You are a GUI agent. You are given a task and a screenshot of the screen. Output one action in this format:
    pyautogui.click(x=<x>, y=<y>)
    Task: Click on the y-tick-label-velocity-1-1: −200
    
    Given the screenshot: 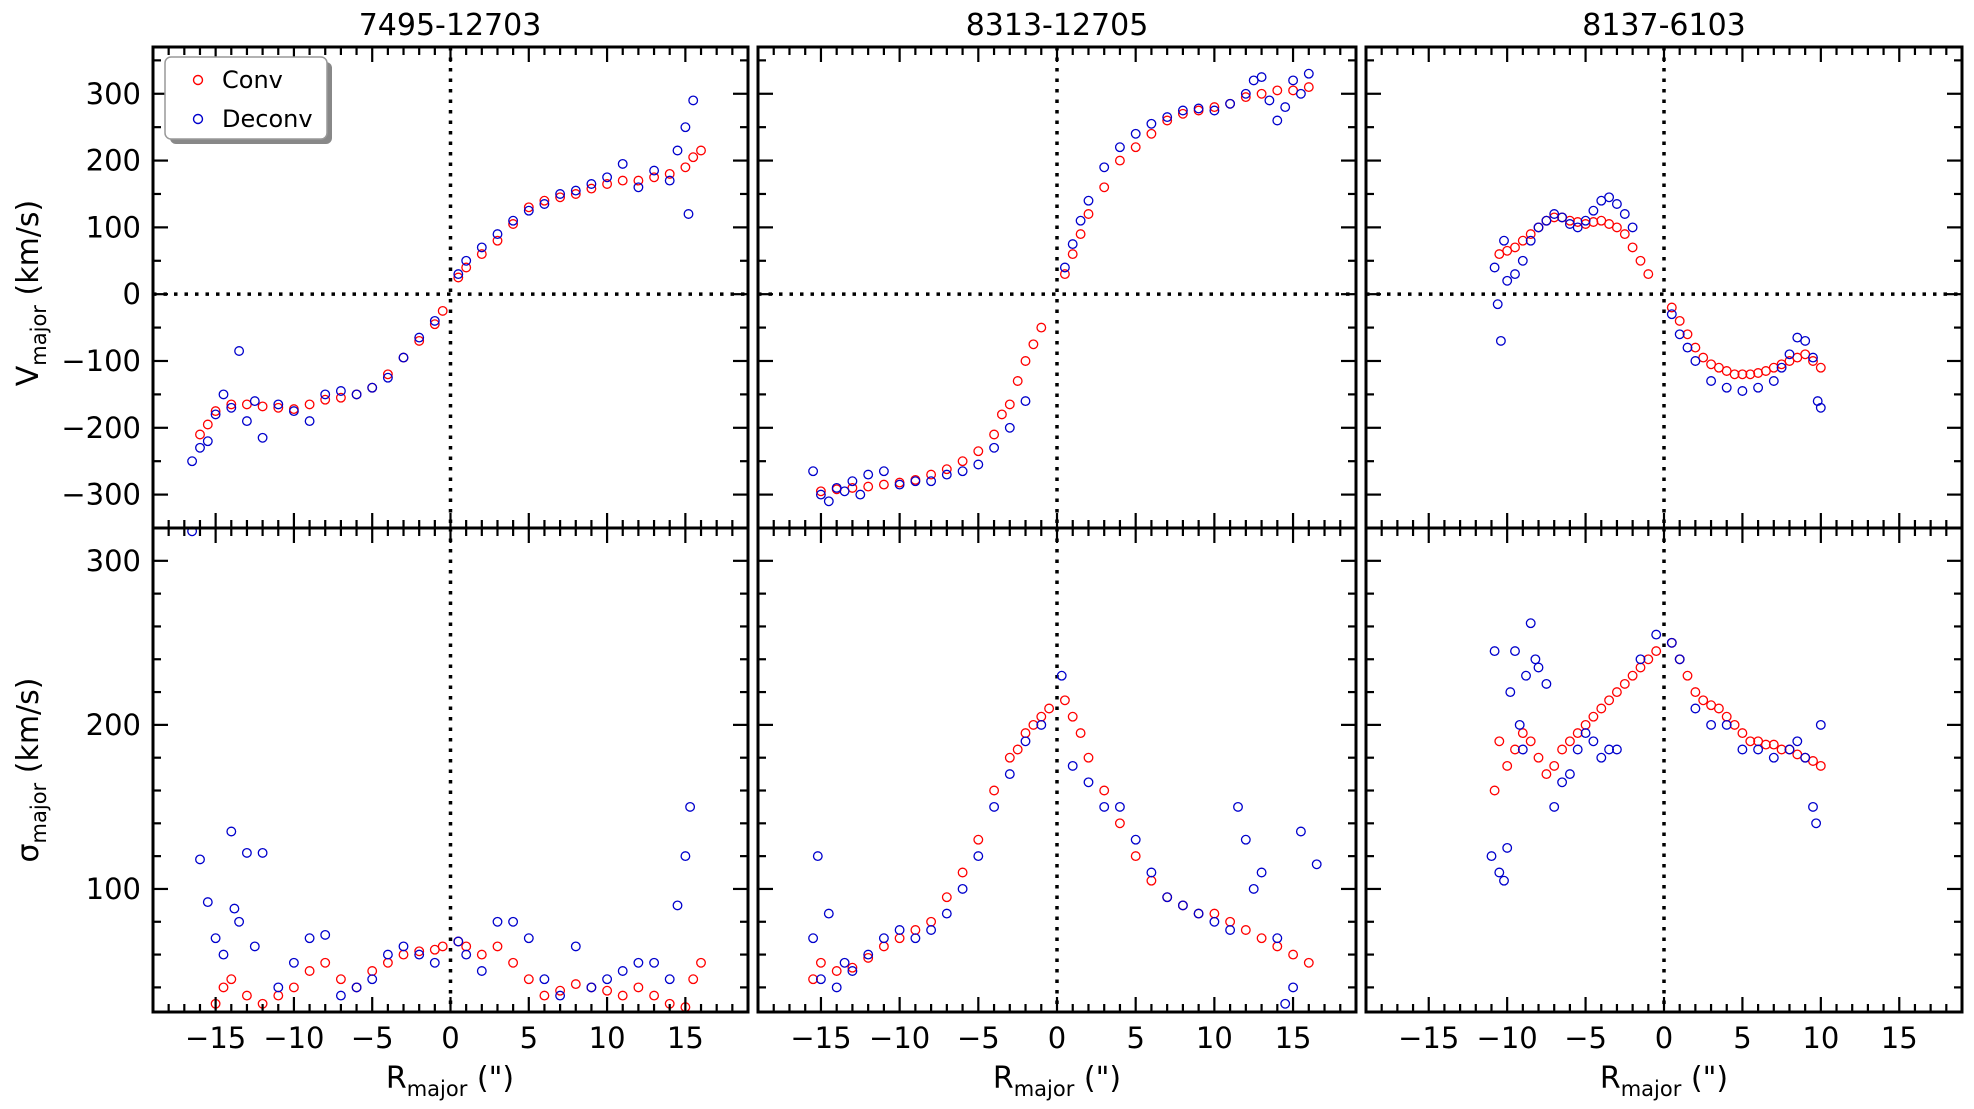 What is the action you would take?
    pyautogui.click(x=101, y=428)
    